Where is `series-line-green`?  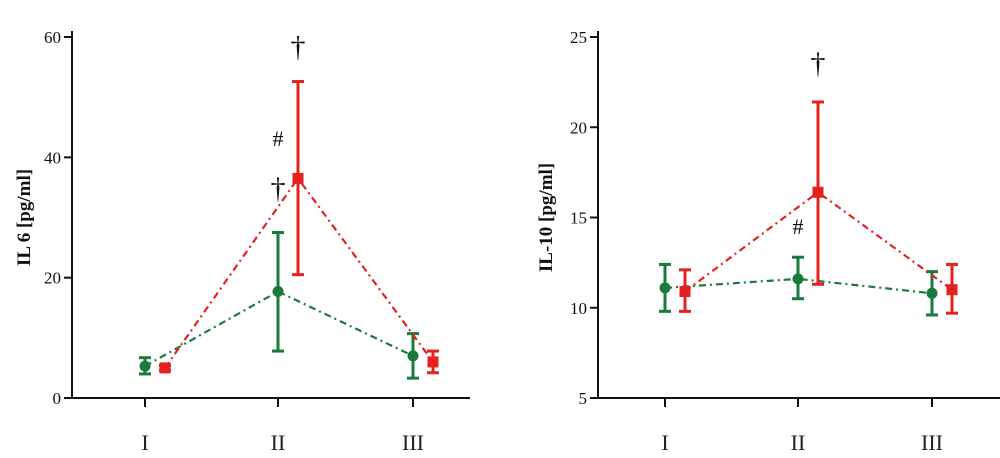
series-line-green is located at coordinates (798, 286).